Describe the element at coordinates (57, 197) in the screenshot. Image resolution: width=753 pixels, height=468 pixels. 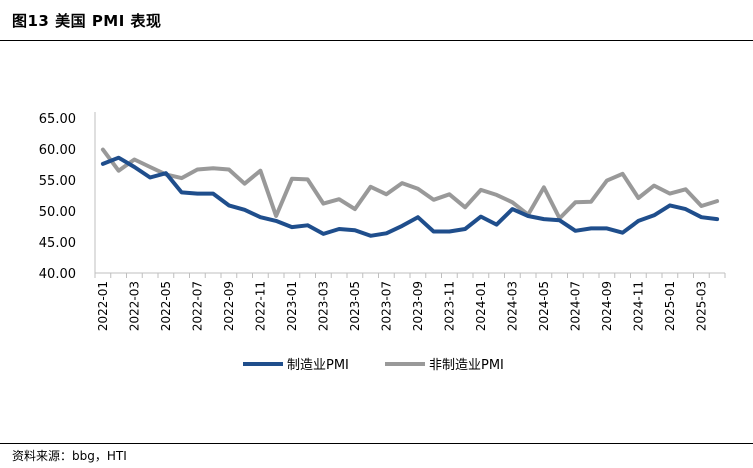
I see `y-axis-ticks: 40.00 45.00 50.00 55.00 60.00 65.00` at that location.